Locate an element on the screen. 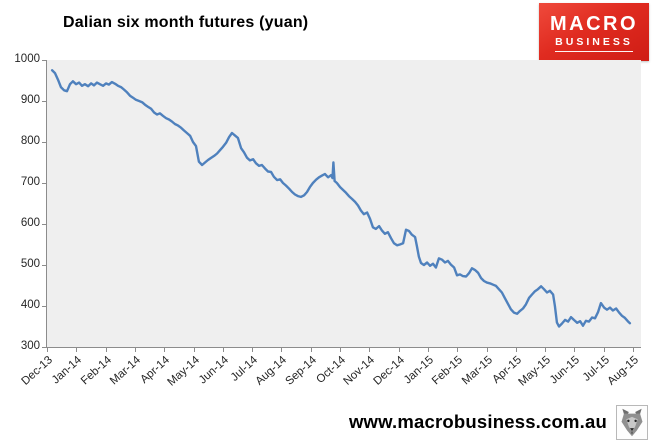 The image size is (654, 442). y-axis-label: 600 is located at coordinates (30, 223).